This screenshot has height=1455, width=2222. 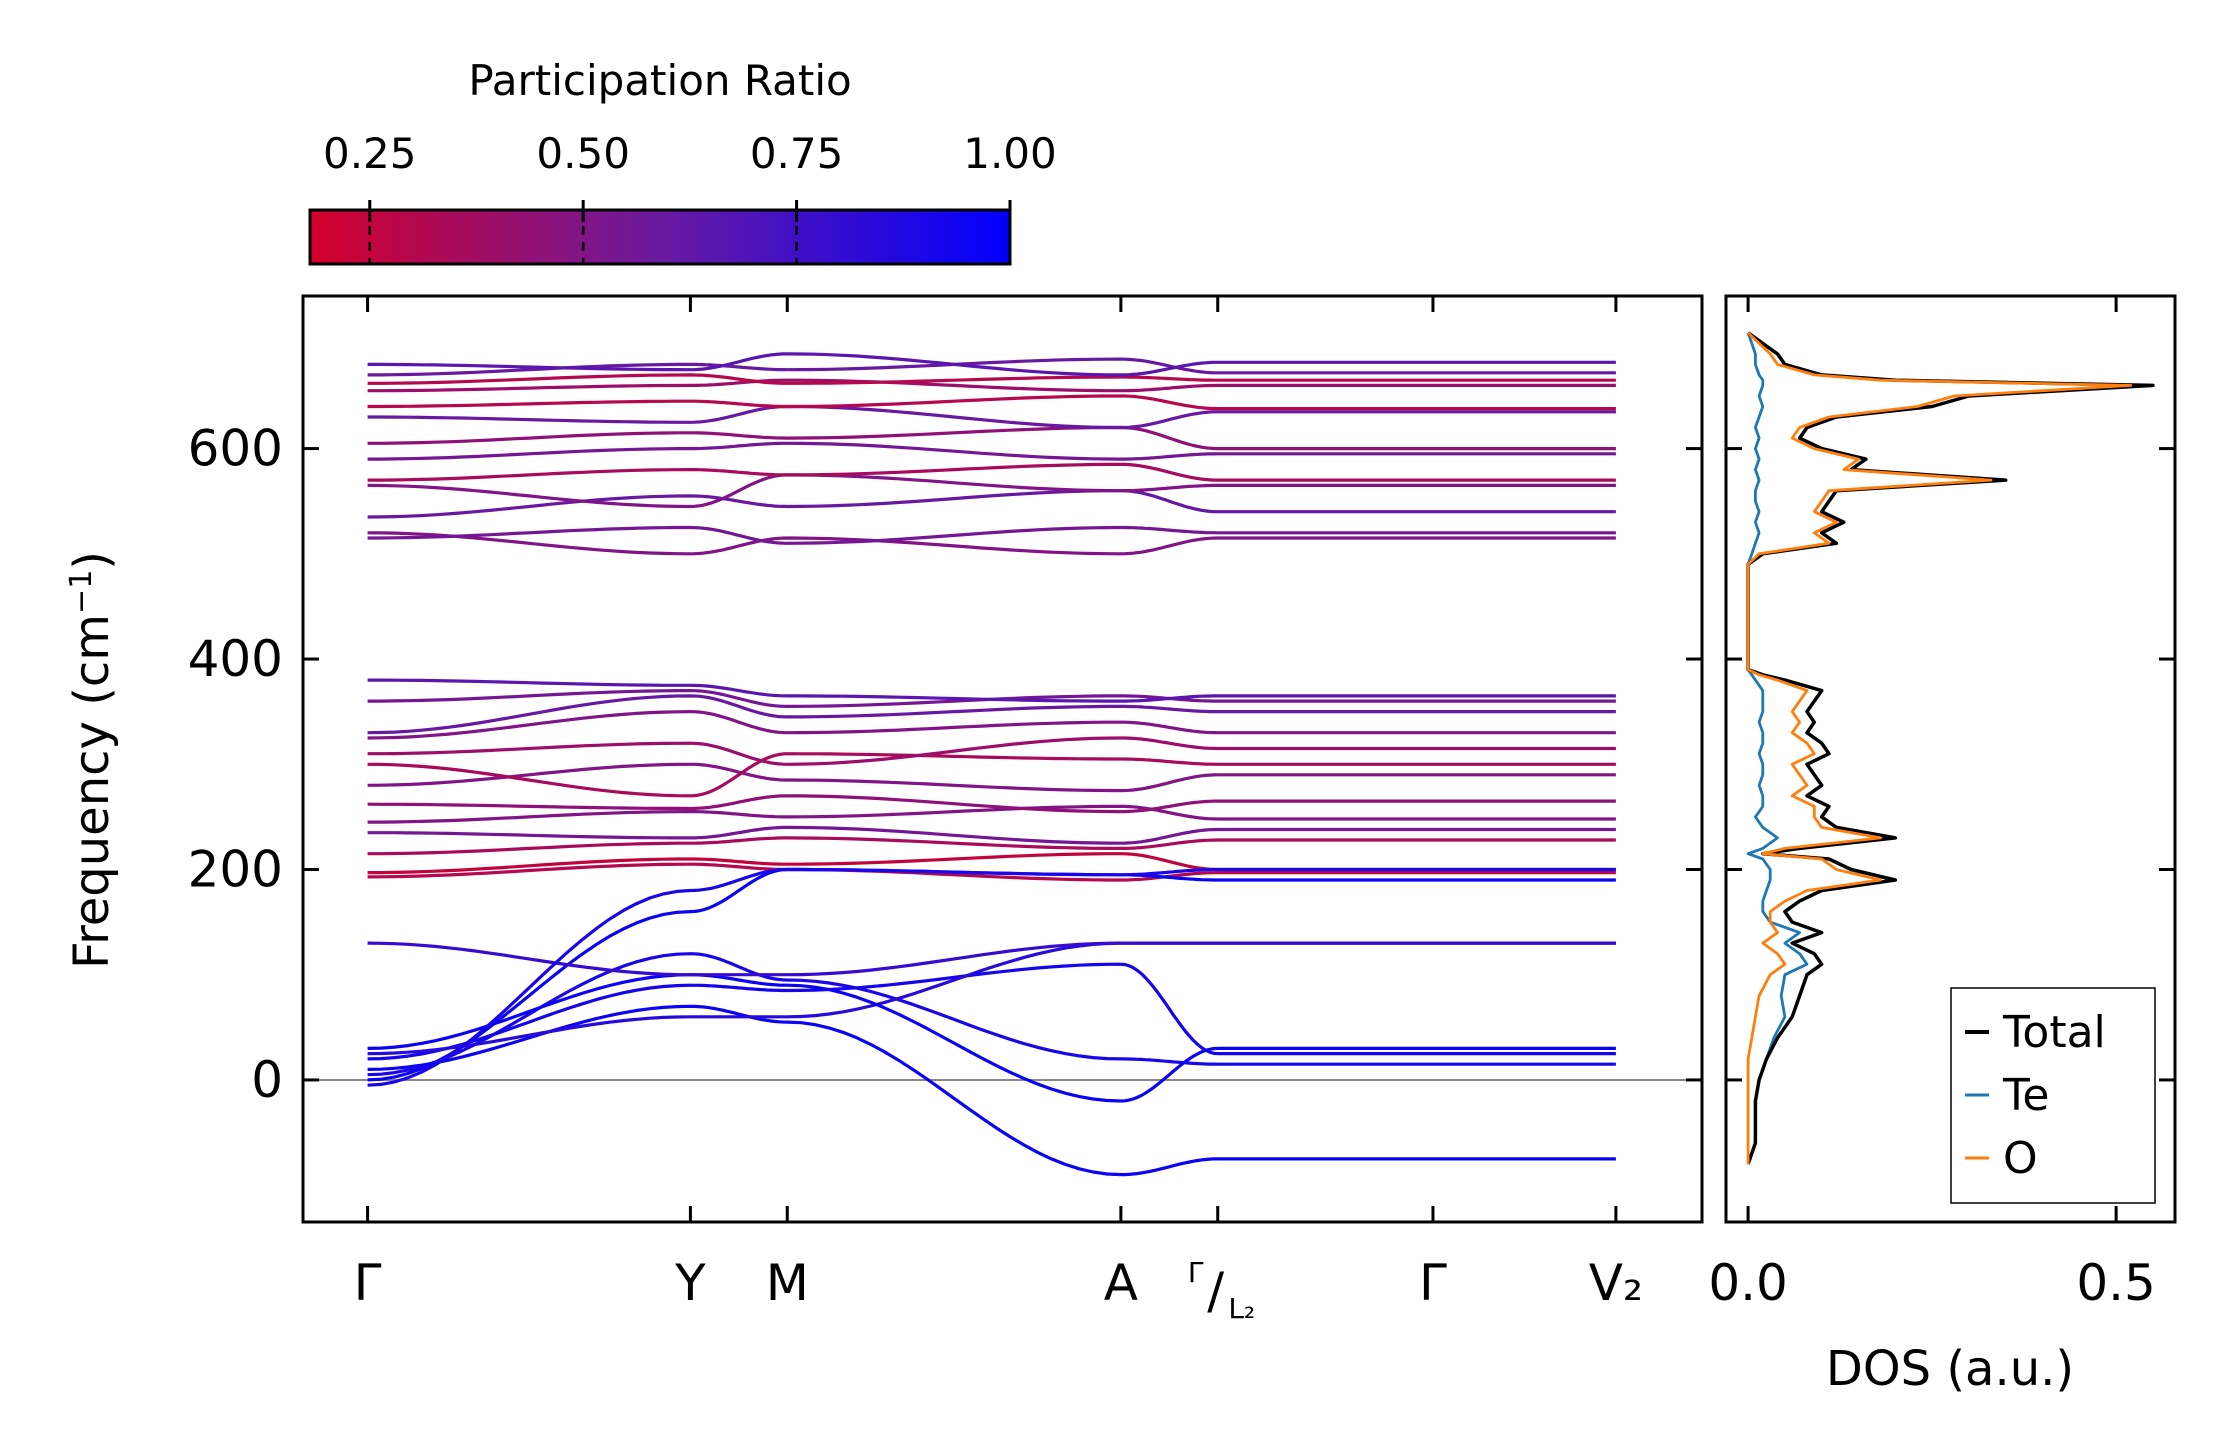 I want to click on dos-line-o, so click(x=1939, y=748).